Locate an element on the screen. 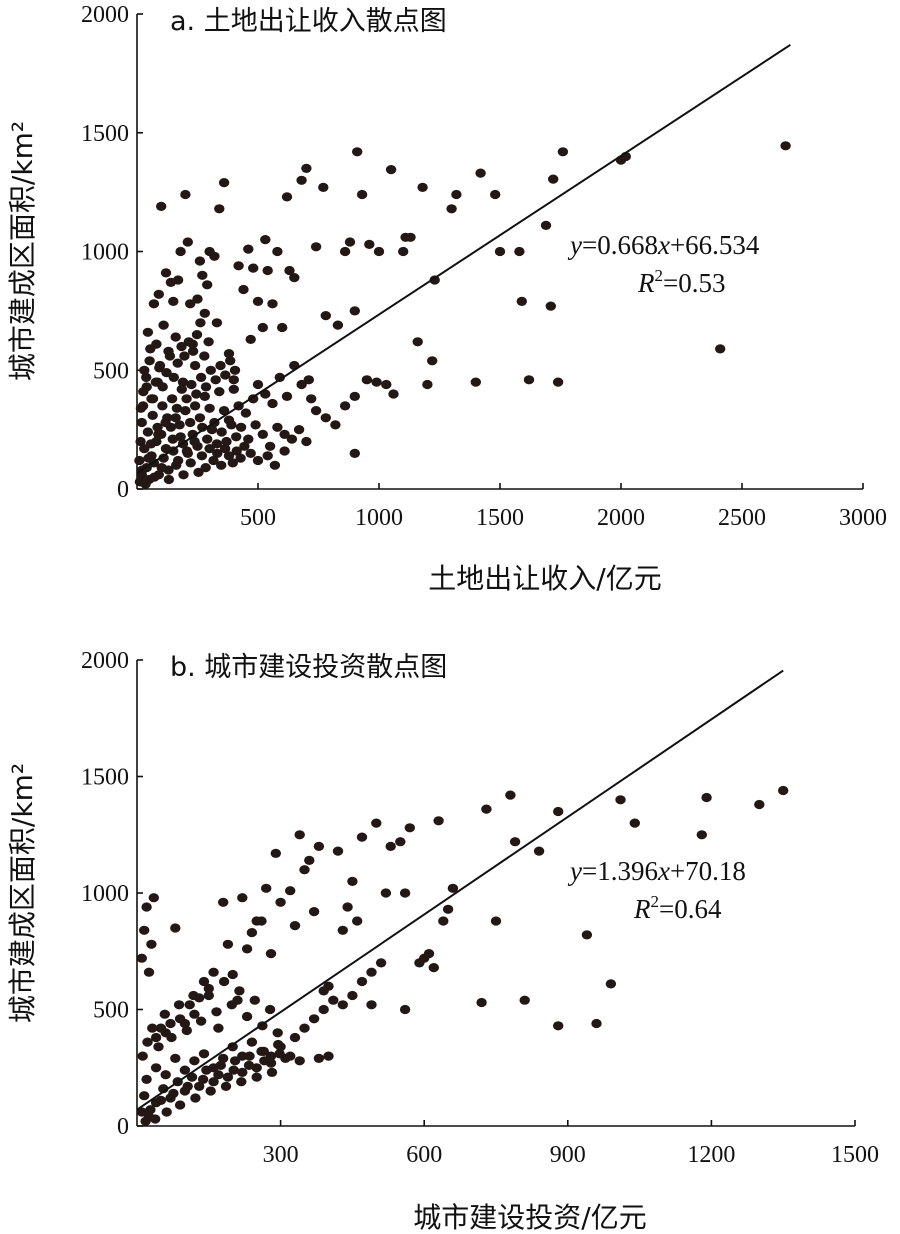  charta-x-tick-label: 500 is located at coordinates (258, 518).